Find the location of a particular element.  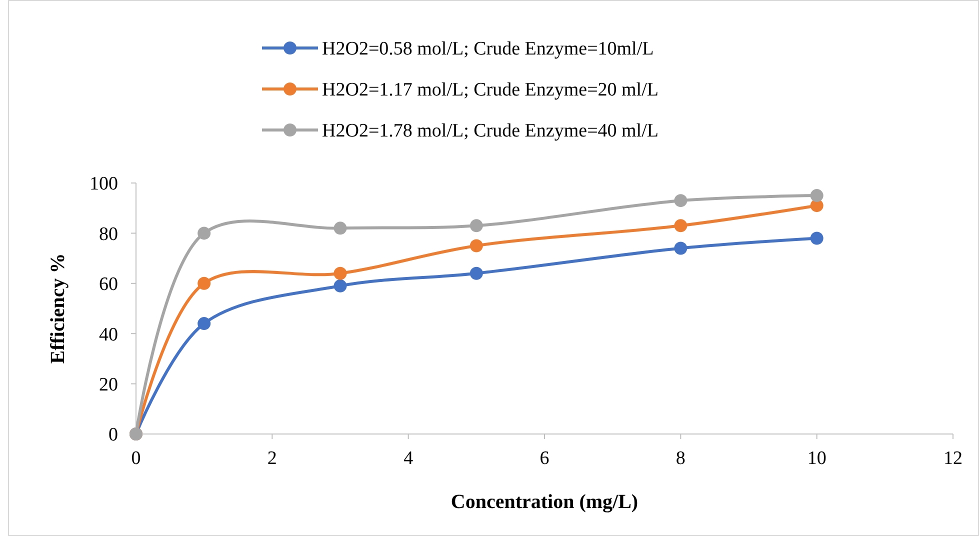

x-tick-label: 4 is located at coordinates (409, 458).